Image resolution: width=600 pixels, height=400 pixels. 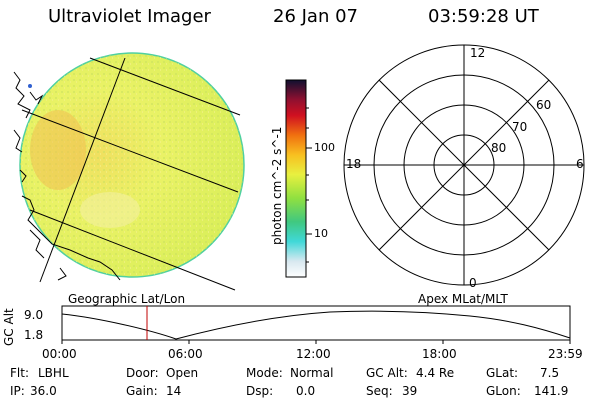 I want to click on gc-xtick-0000: 00:00, so click(x=59, y=354).